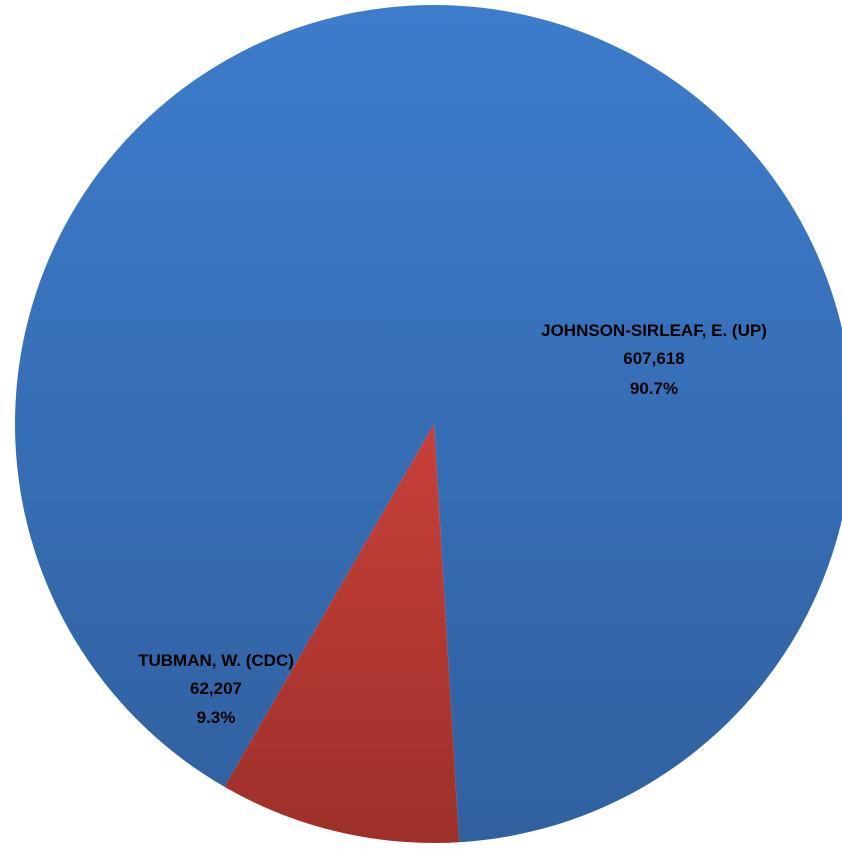  Describe the element at coordinates (216, 660) in the screenshot. I see `slice-label-tubman: TUBMAN, W. (CDC)` at that location.